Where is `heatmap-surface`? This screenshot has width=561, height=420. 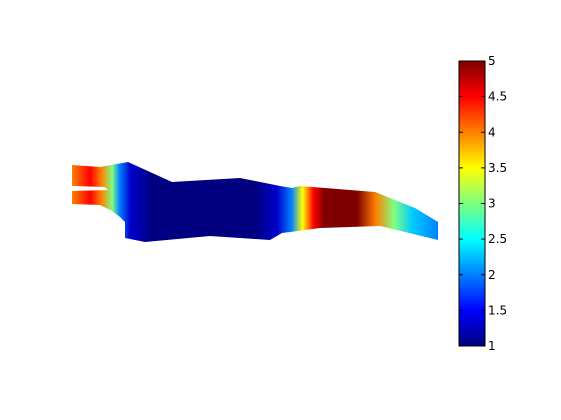 heatmap-surface is located at coordinates (255, 202).